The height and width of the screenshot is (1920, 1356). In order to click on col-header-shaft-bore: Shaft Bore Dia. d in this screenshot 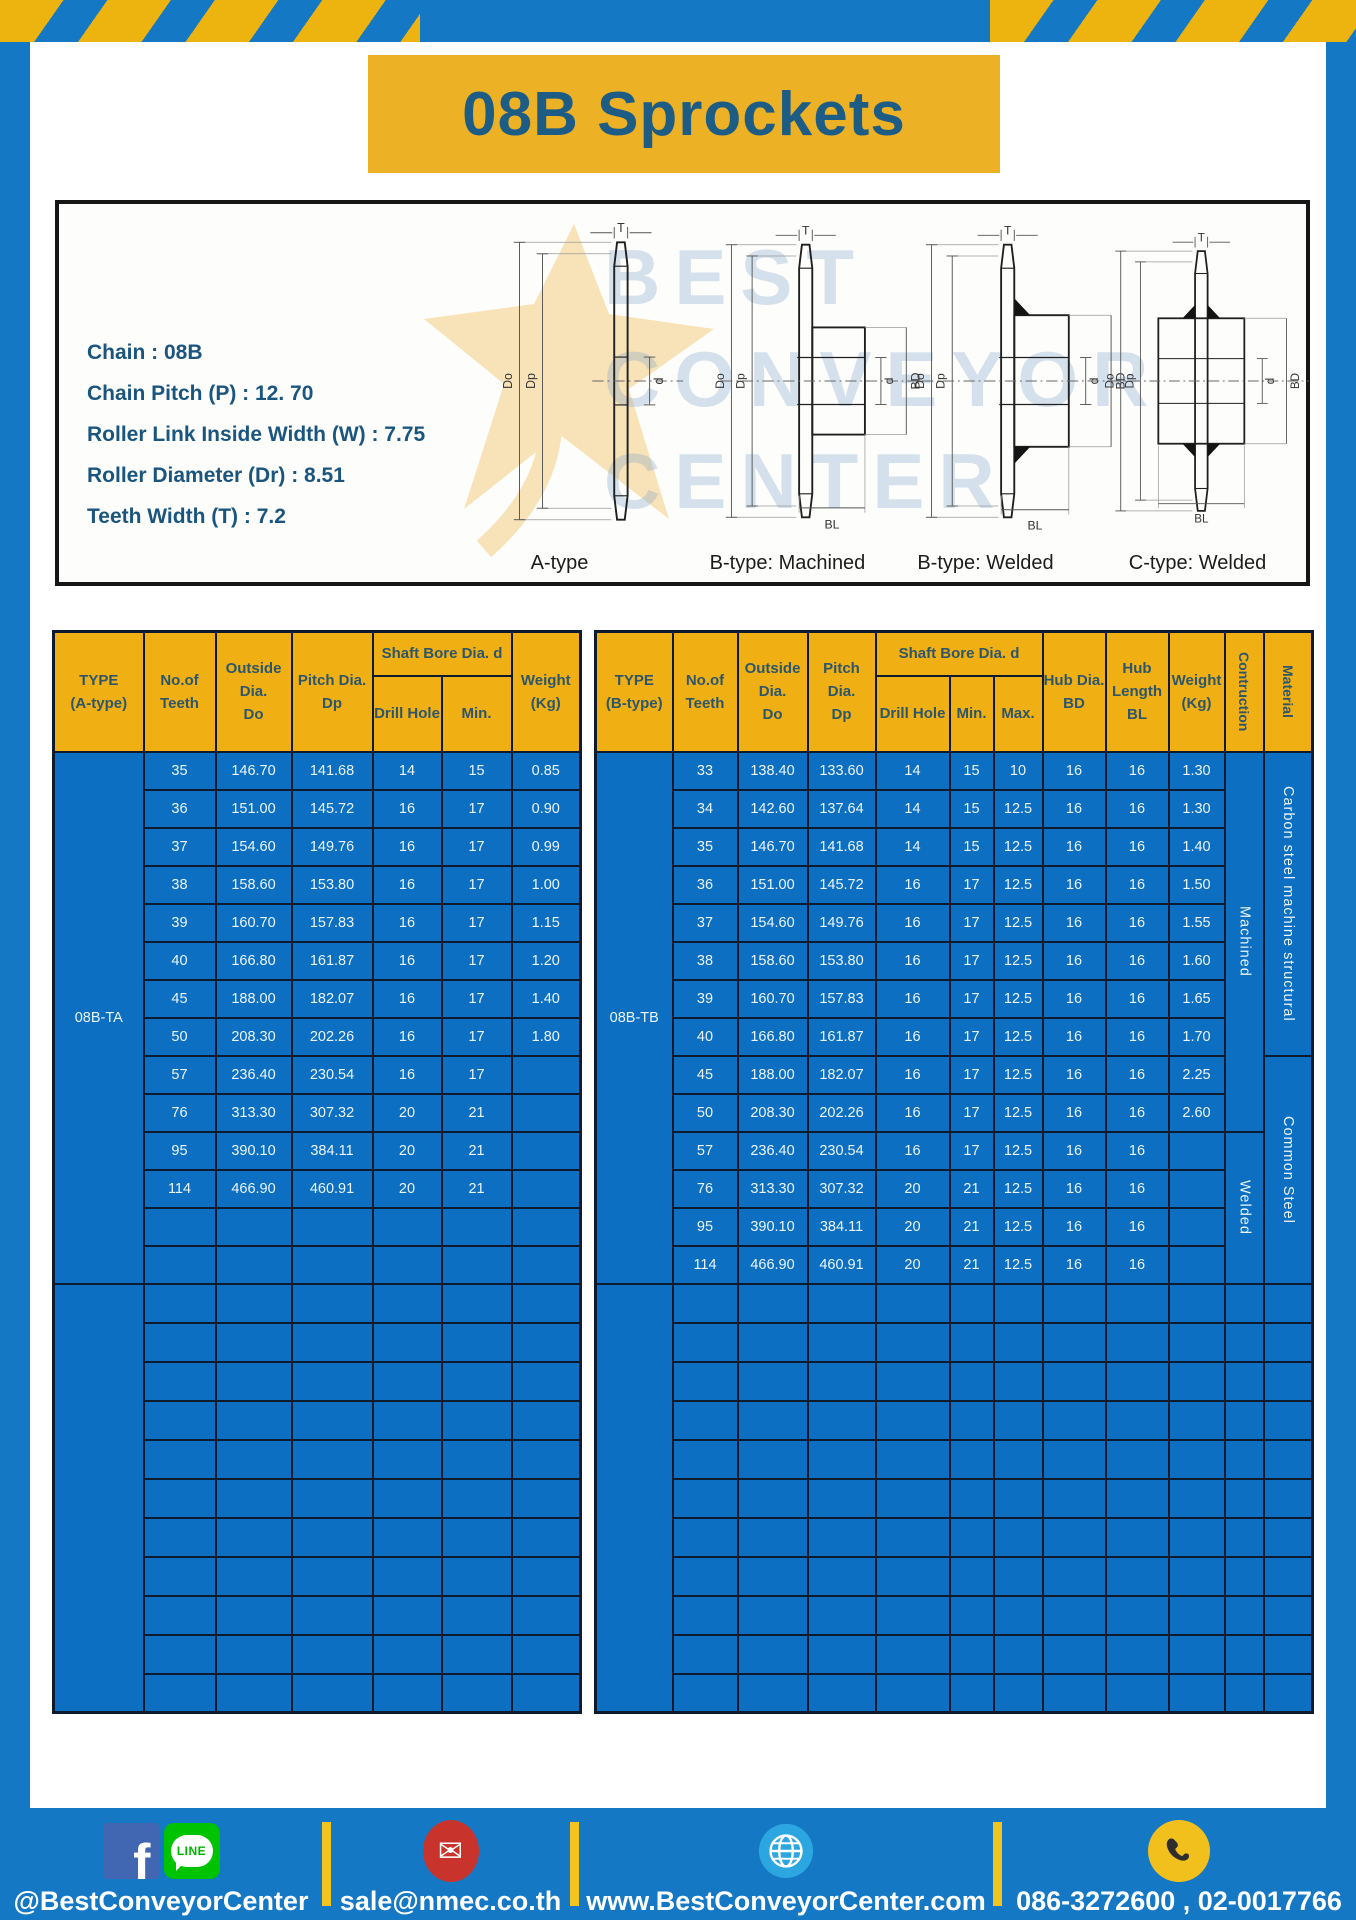, I will do `click(959, 653)`.